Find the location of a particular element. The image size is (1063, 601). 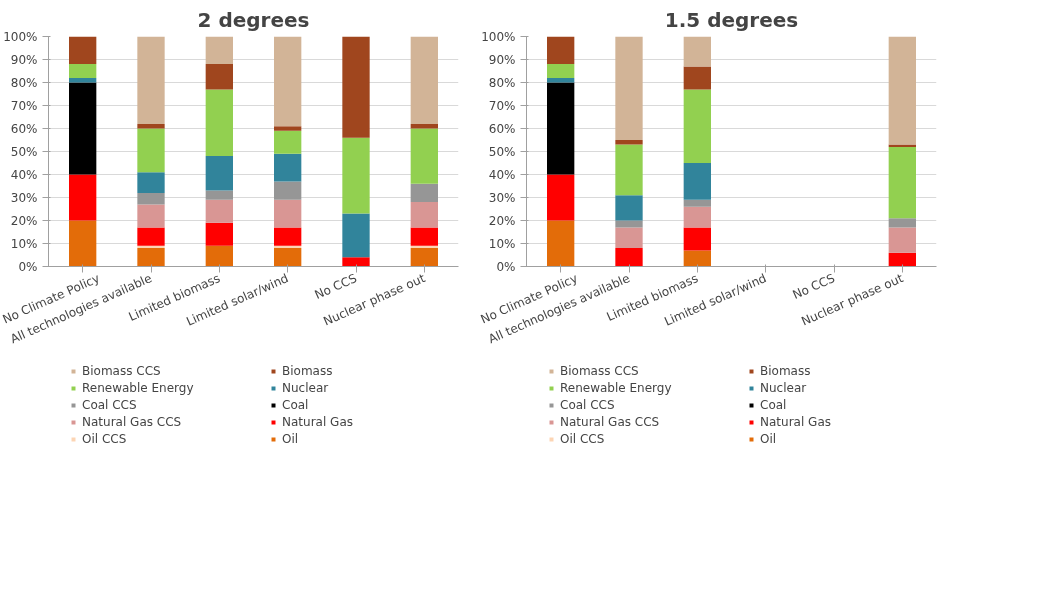

chart-title: 1.5 degrees is located at coordinates (731, 19).